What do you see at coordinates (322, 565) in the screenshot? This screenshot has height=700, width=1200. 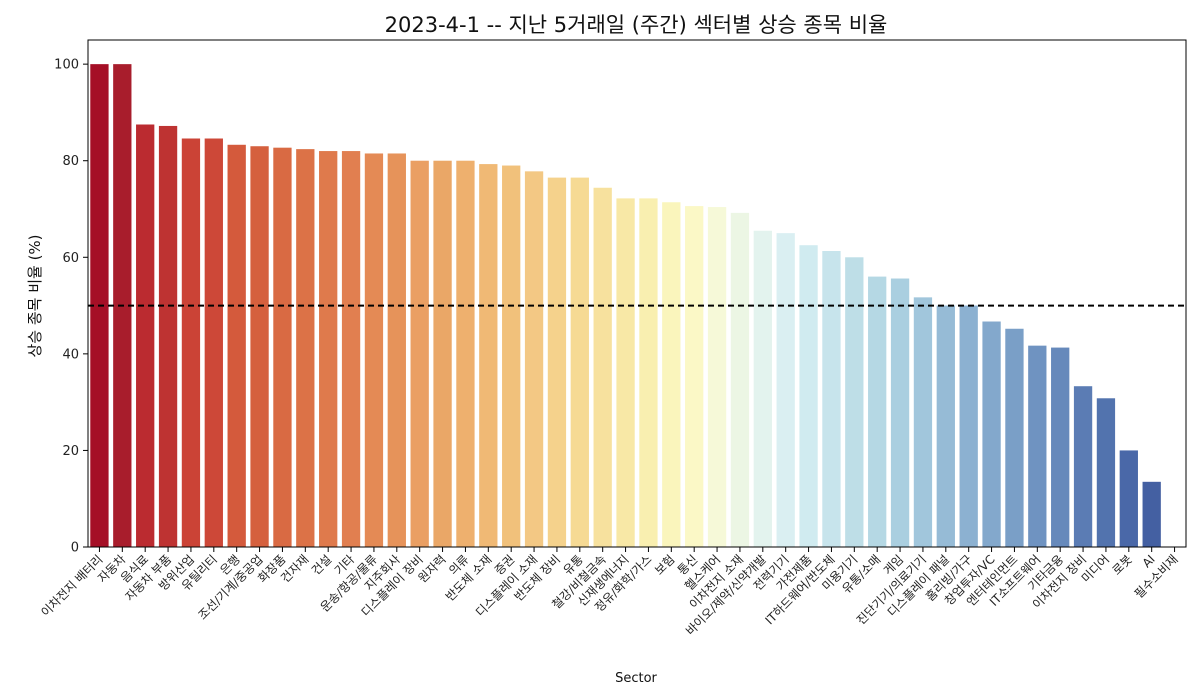 I see `x-tick-label: 건설` at bounding box center [322, 565].